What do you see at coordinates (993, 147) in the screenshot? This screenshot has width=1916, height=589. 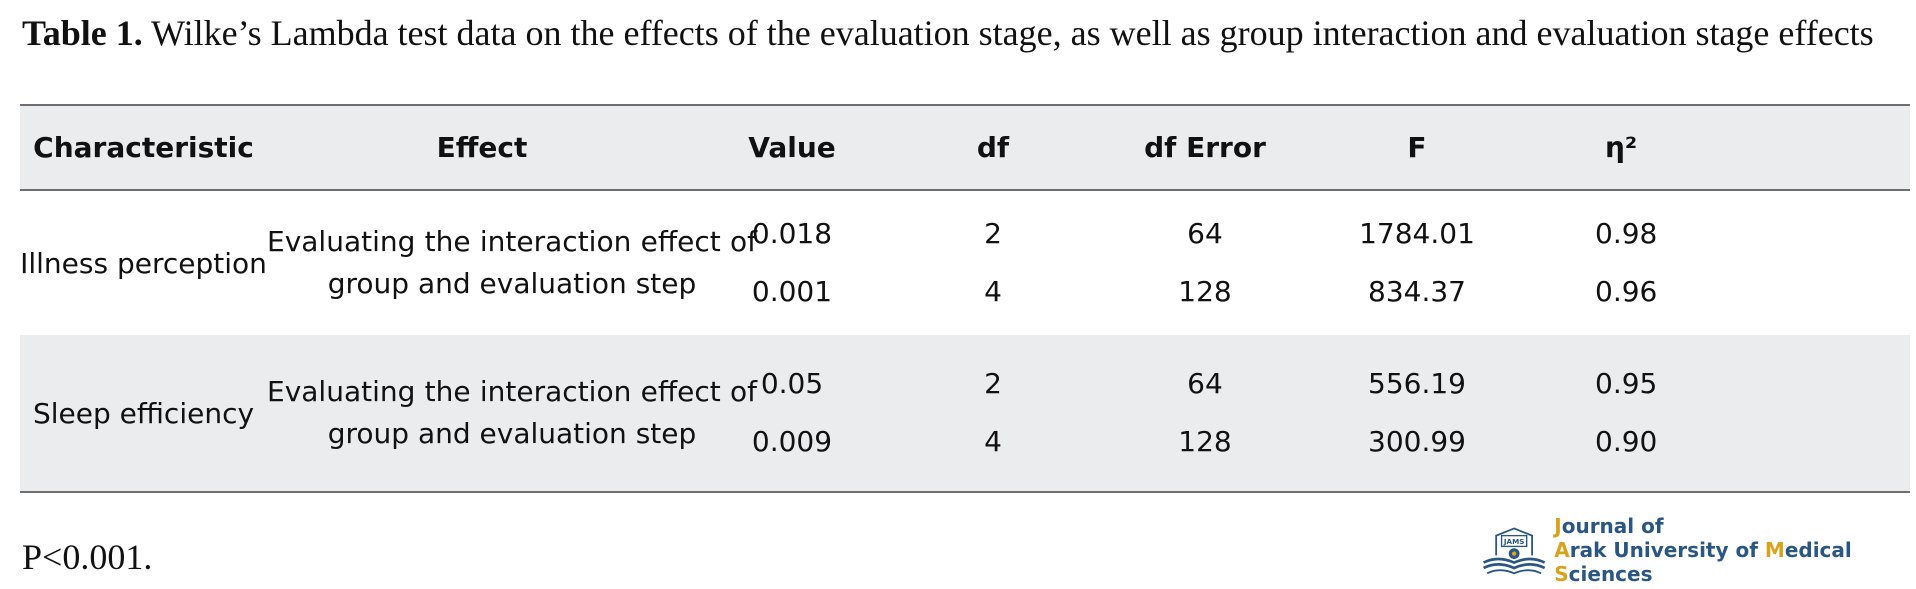 I see `header-df: df` at bounding box center [993, 147].